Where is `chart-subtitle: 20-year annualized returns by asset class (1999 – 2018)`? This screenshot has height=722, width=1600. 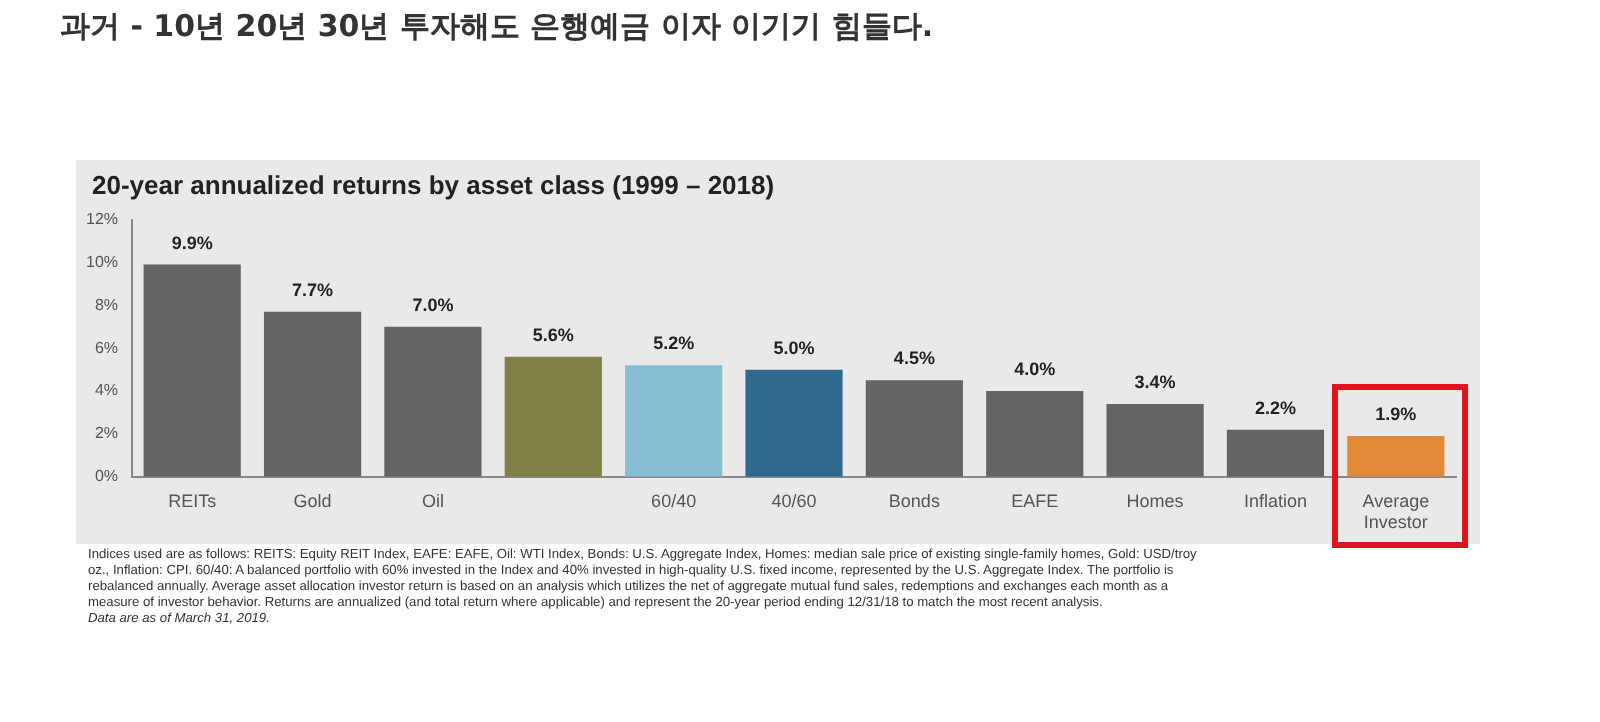
chart-subtitle: 20-year annualized returns by asset class (1999 – 2018) is located at coordinates (433, 185).